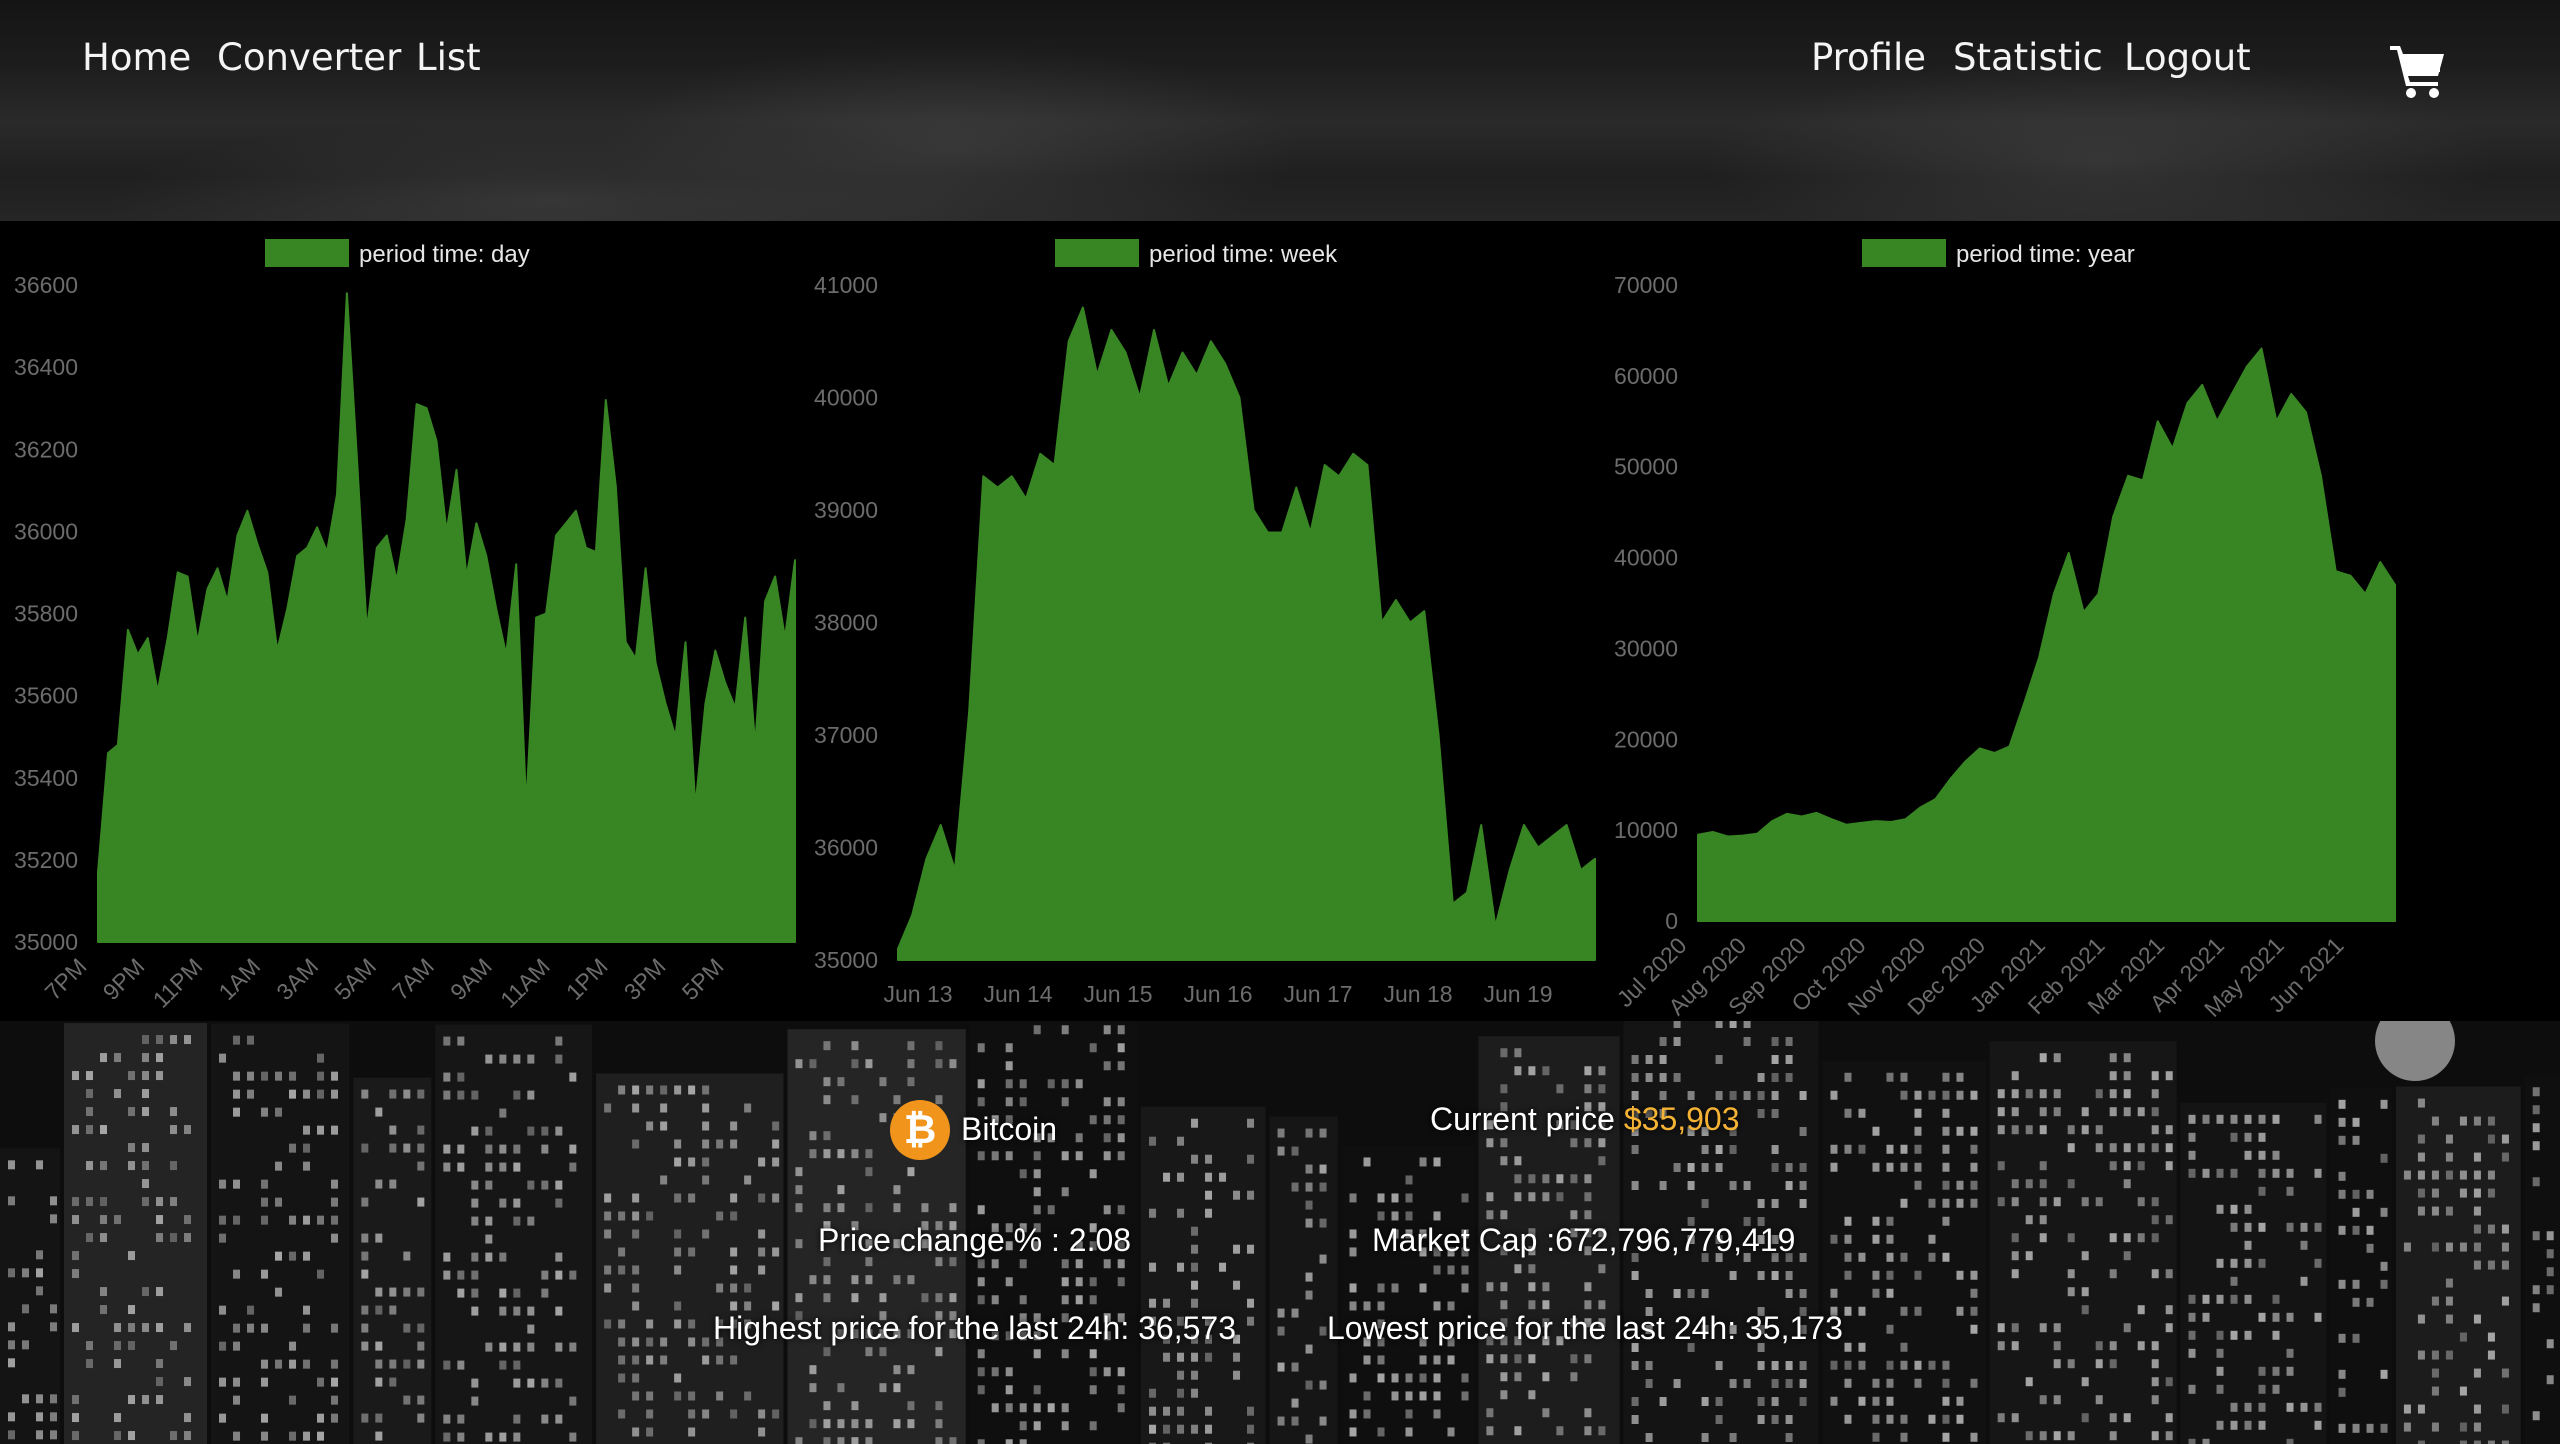 Image resolution: width=2560 pixels, height=1444 pixels. Describe the element at coordinates (1681, 1119) in the screenshot. I see `current-price-value: $35,903` at that location.